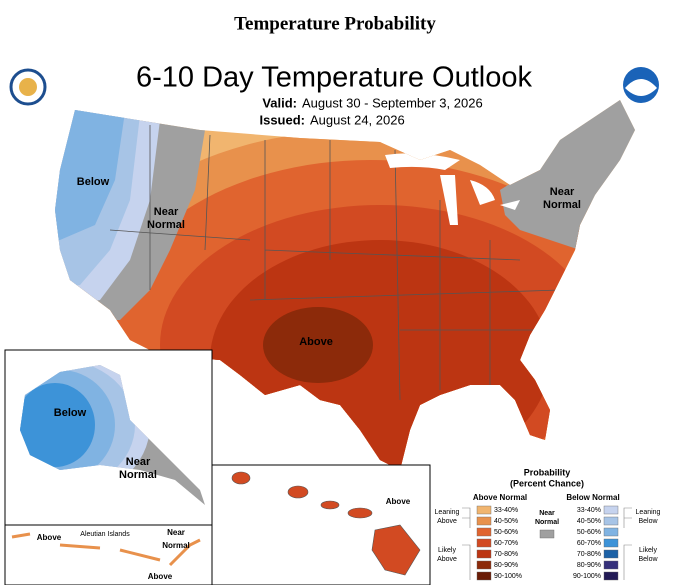 The height and width of the screenshot is (585, 680). I want to click on valid-value: August 30 - September 3, 2026, so click(392, 102).